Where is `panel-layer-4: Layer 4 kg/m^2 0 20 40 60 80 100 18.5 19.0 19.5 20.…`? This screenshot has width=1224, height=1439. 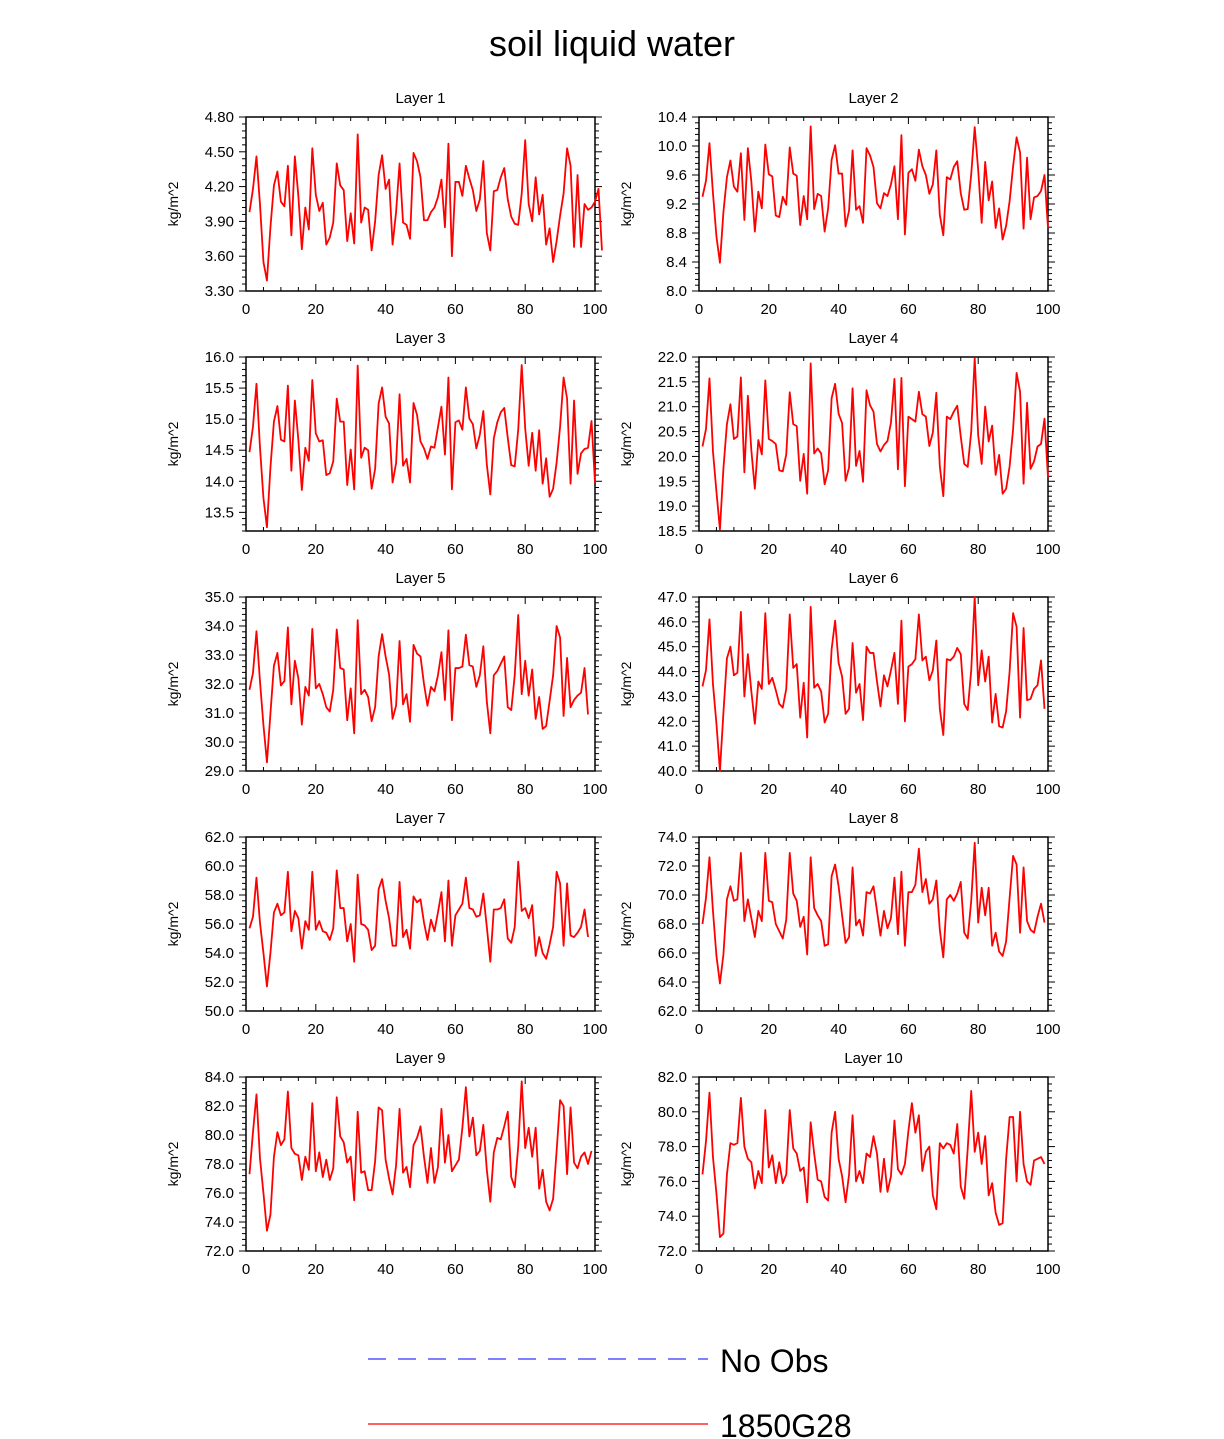
panel-layer-4: Layer 4 kg/m^2 0 20 40 60 80 100 18.5 19.0 19.5 20.… is located at coordinates (839, 444).